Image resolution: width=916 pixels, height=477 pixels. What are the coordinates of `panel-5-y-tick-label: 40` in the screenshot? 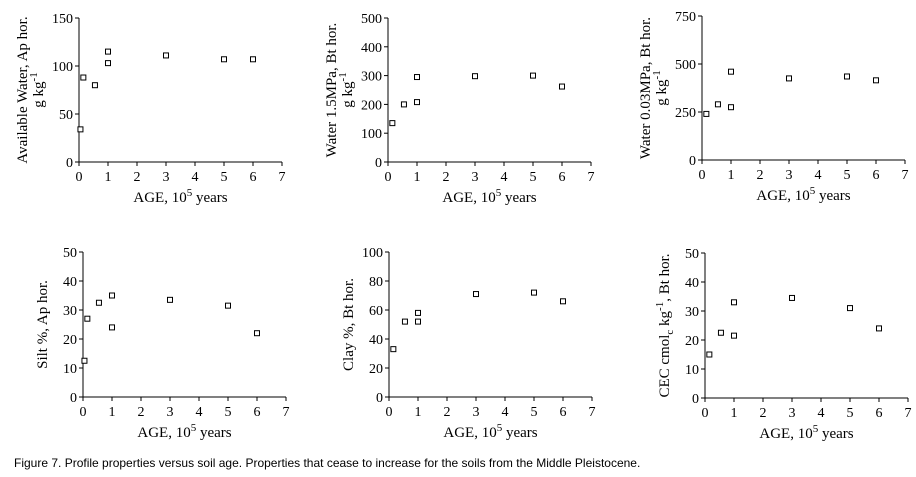 It's located at (376, 340).